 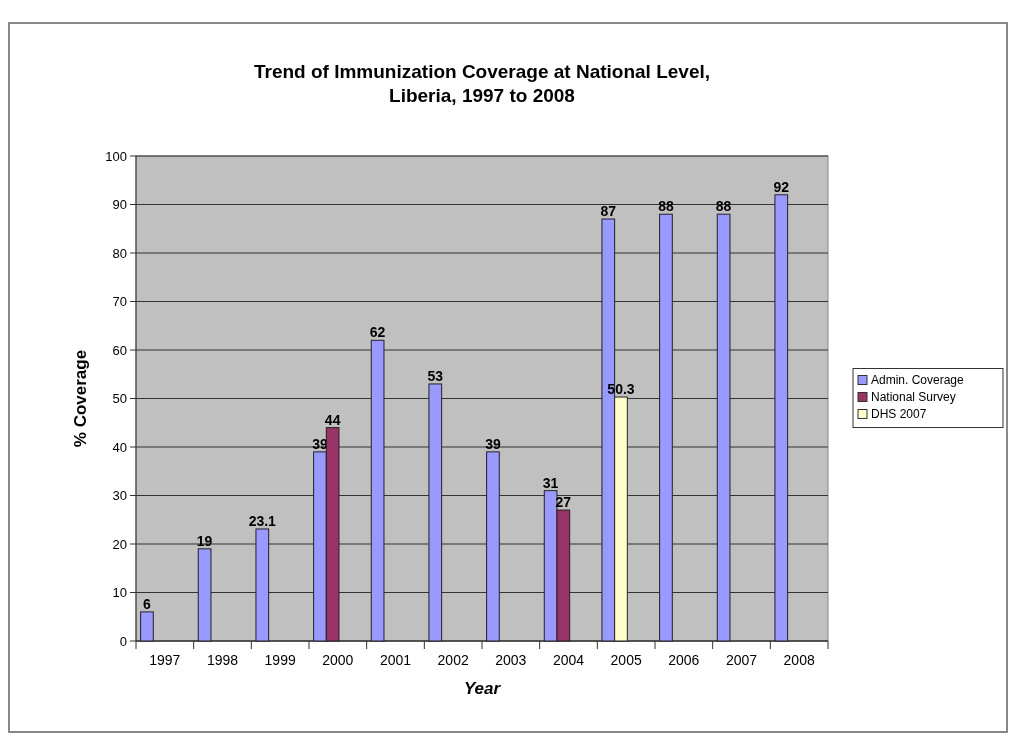 I want to click on y-tick-label: 20, so click(x=119, y=544).